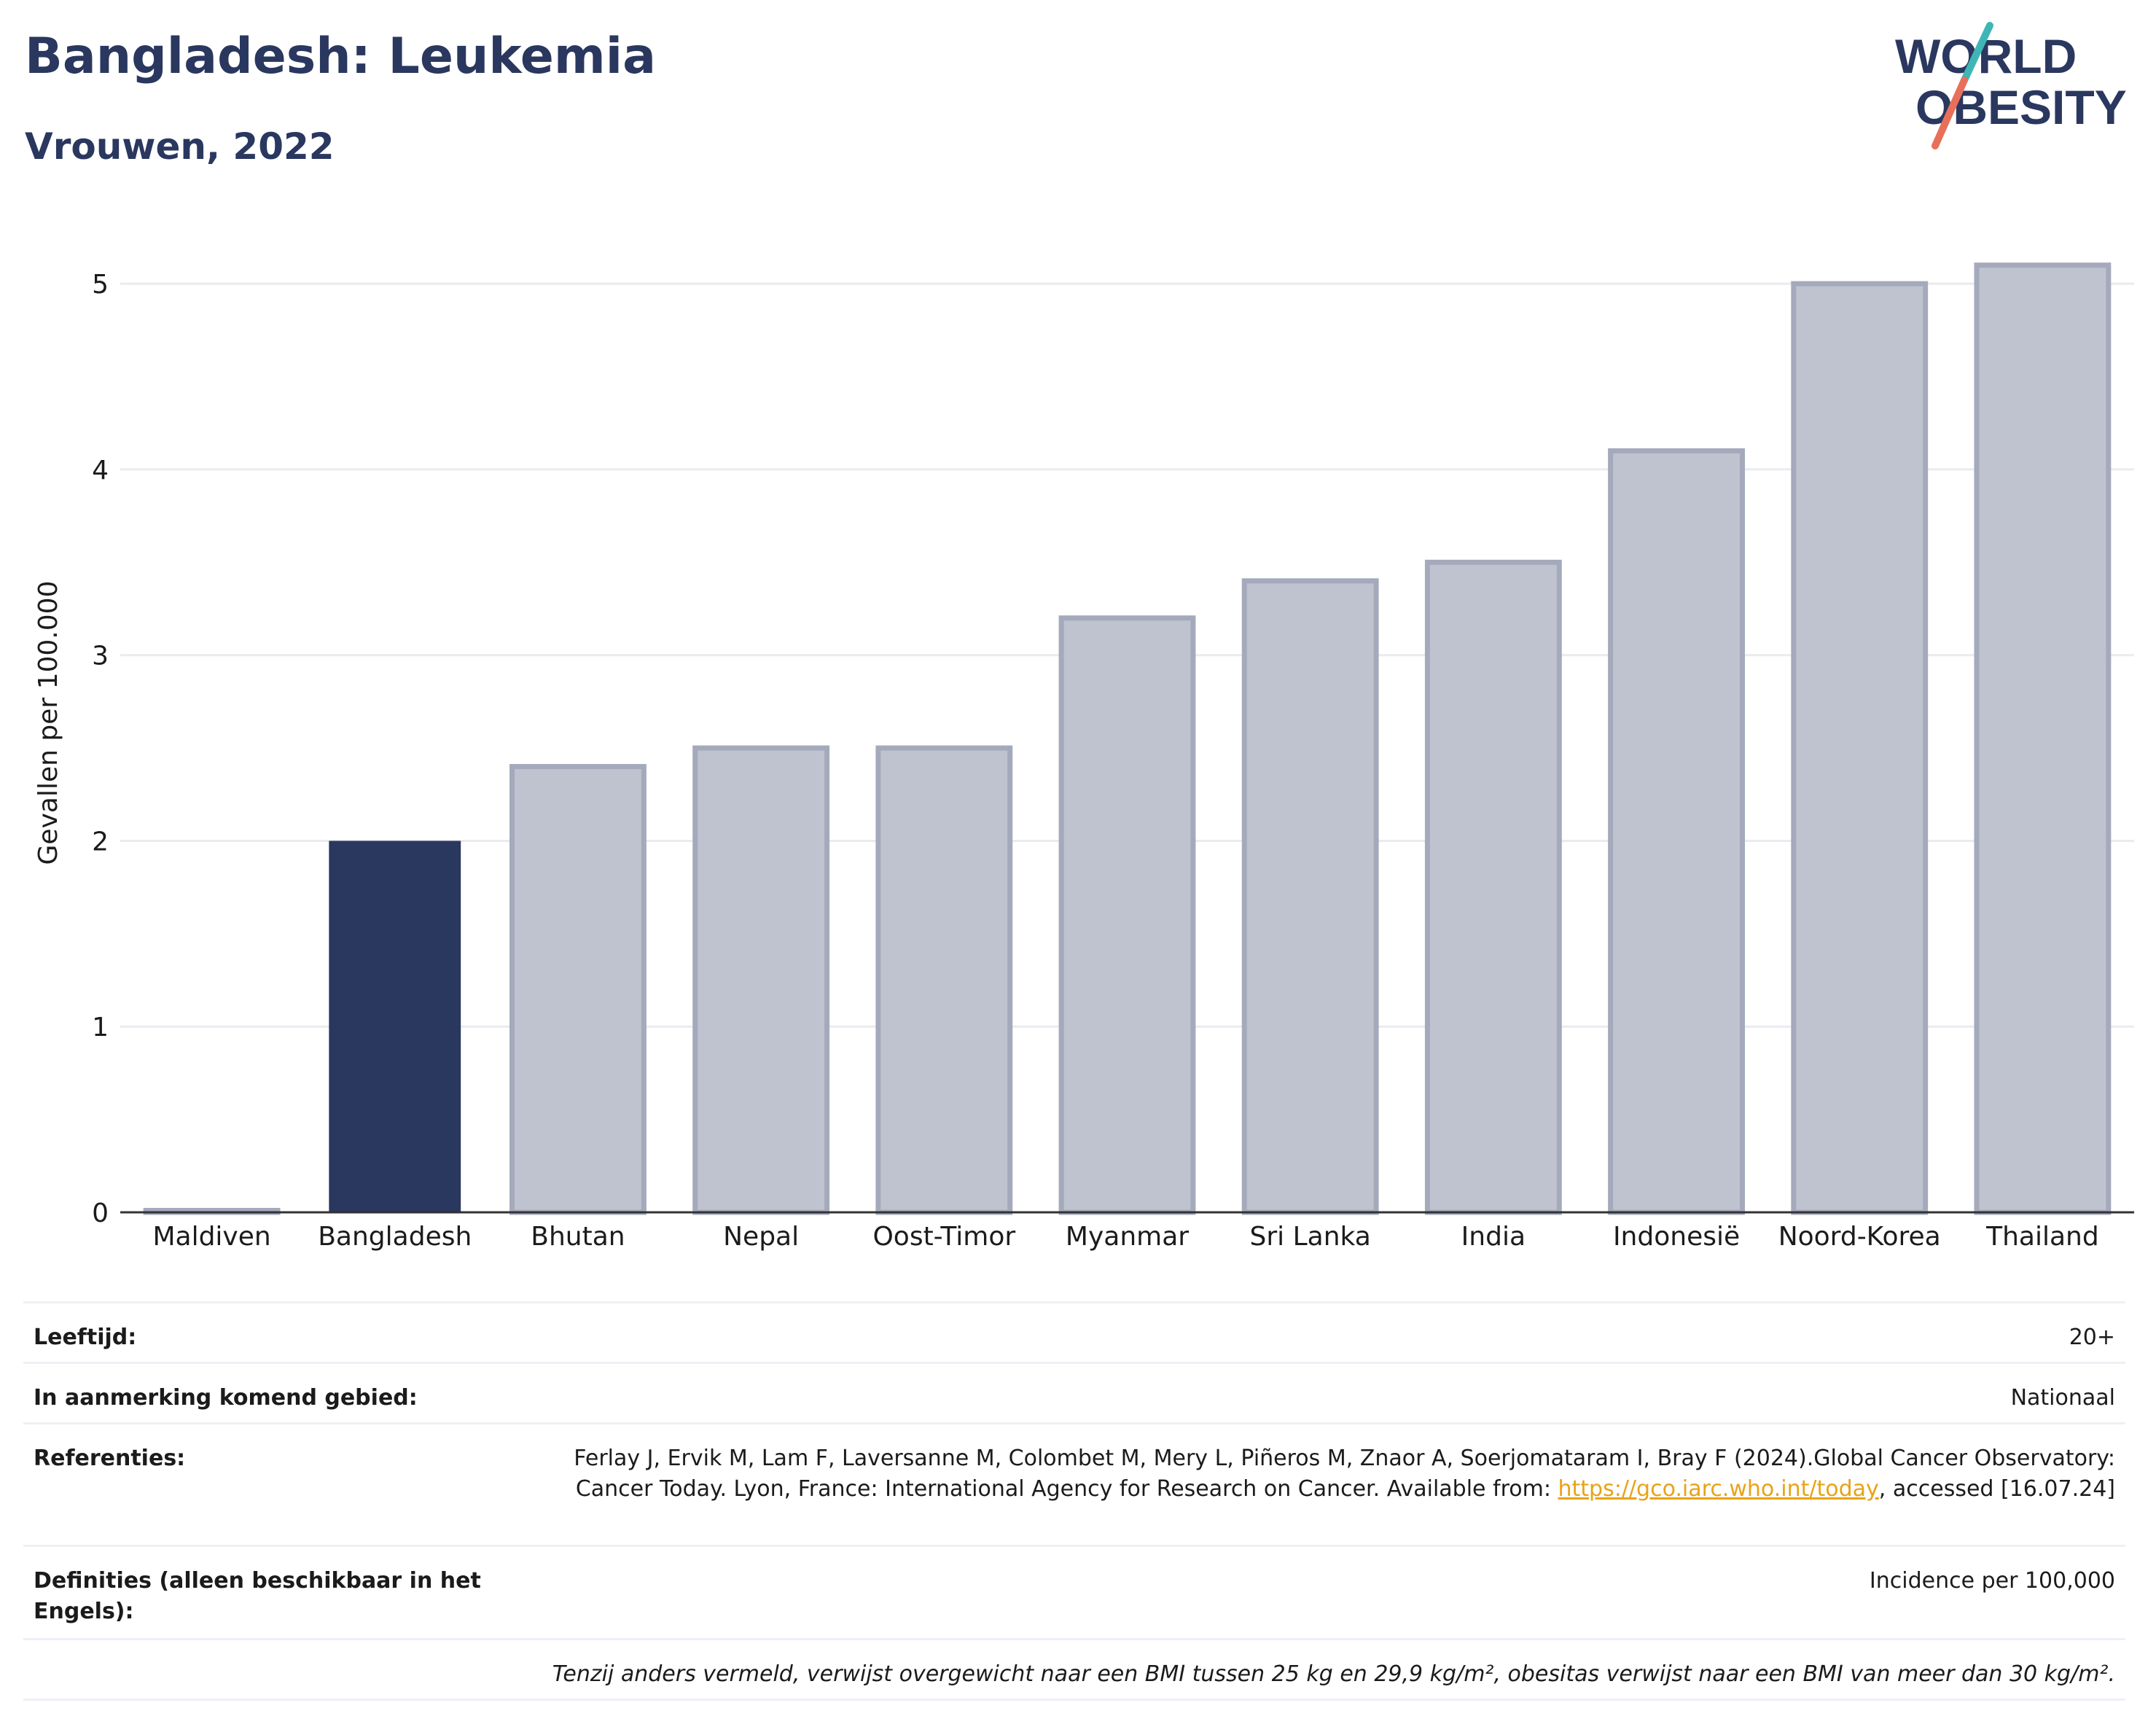  I want to click on x-tick-label: Thailand, so click(2042, 1237).